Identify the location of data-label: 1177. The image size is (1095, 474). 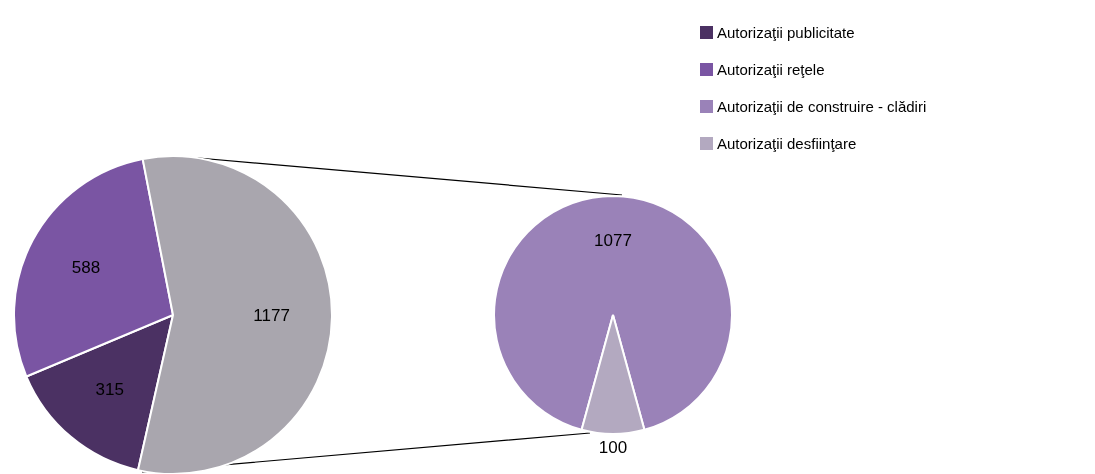
(271, 316).